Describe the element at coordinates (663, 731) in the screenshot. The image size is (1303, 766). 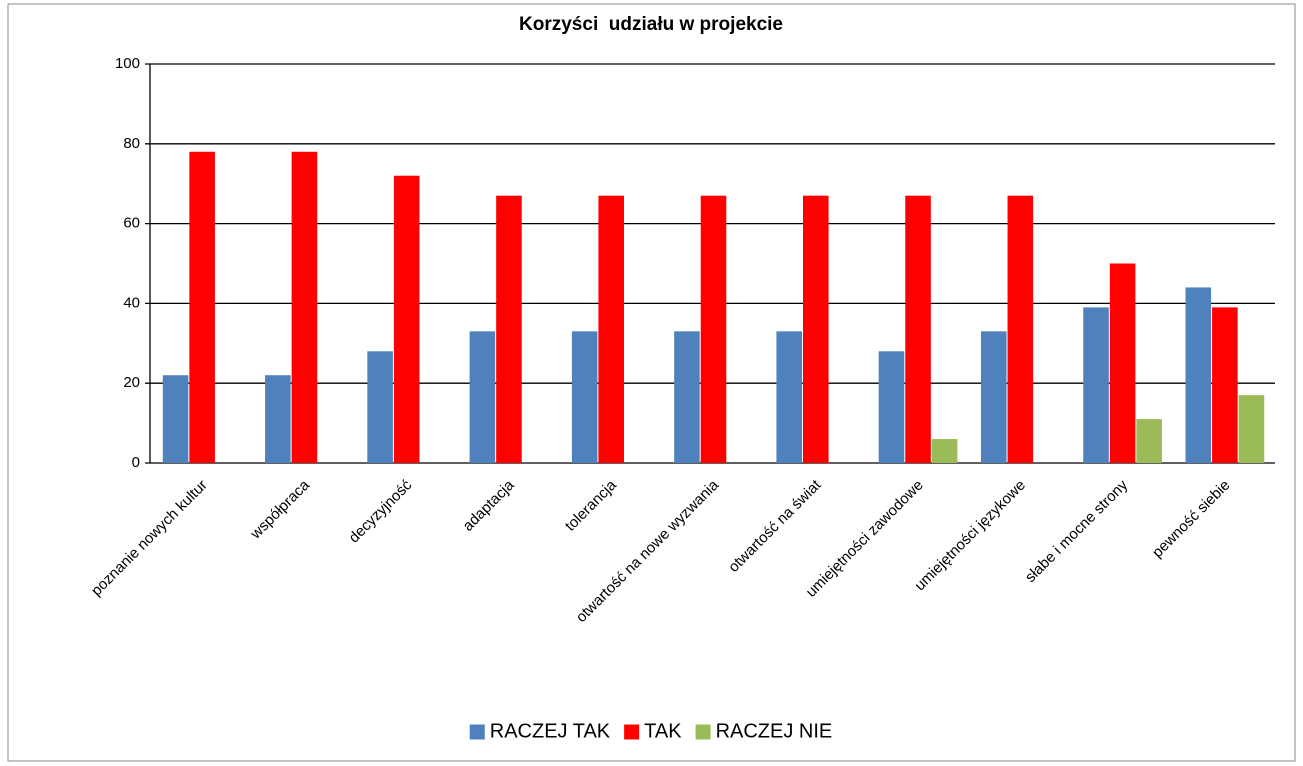
I see `legend-label: TAK` at that location.